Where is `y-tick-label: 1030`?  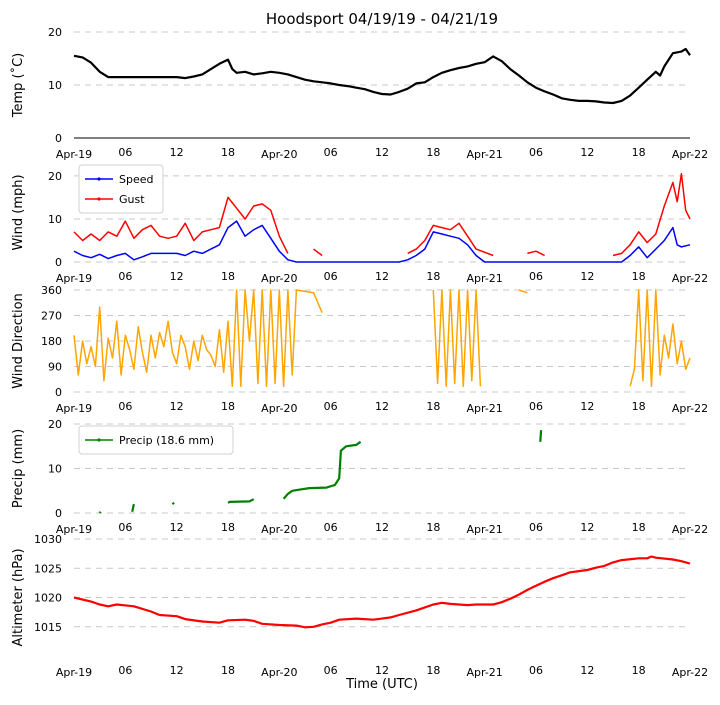
y-tick-label: 1030 is located at coordinates (48, 539).